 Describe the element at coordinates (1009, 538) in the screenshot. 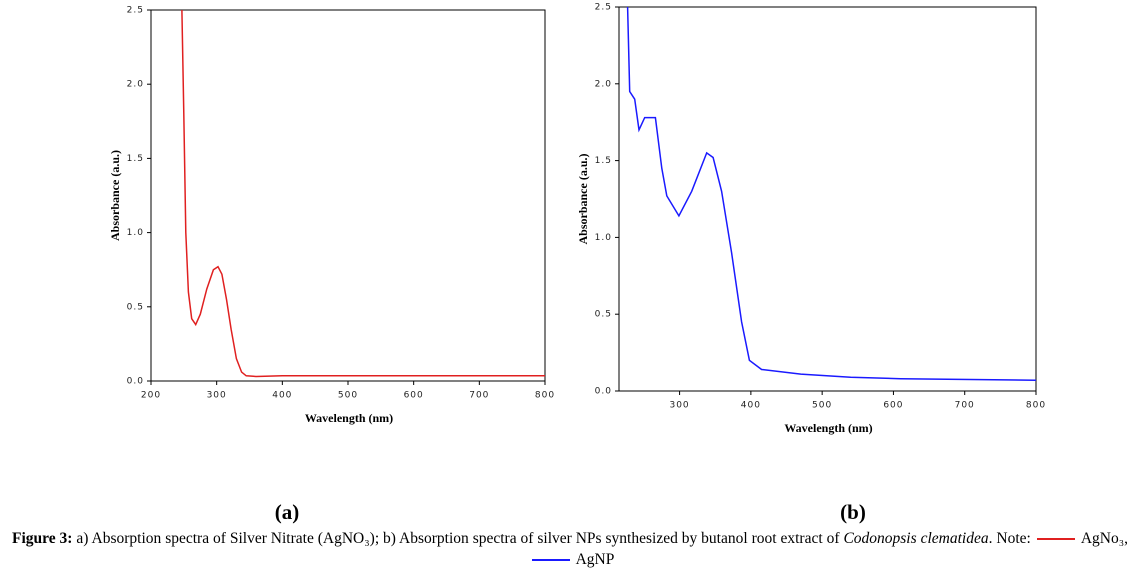

I see `note: . Note:` at that location.